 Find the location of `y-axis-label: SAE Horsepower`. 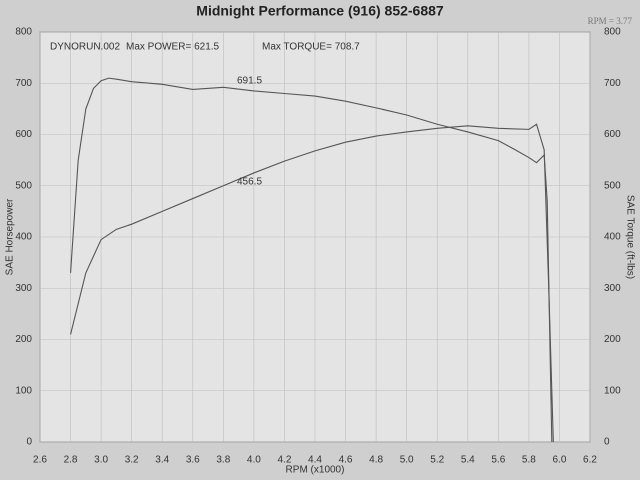

y-axis-label: SAE Horsepower is located at coordinates (10, 236).